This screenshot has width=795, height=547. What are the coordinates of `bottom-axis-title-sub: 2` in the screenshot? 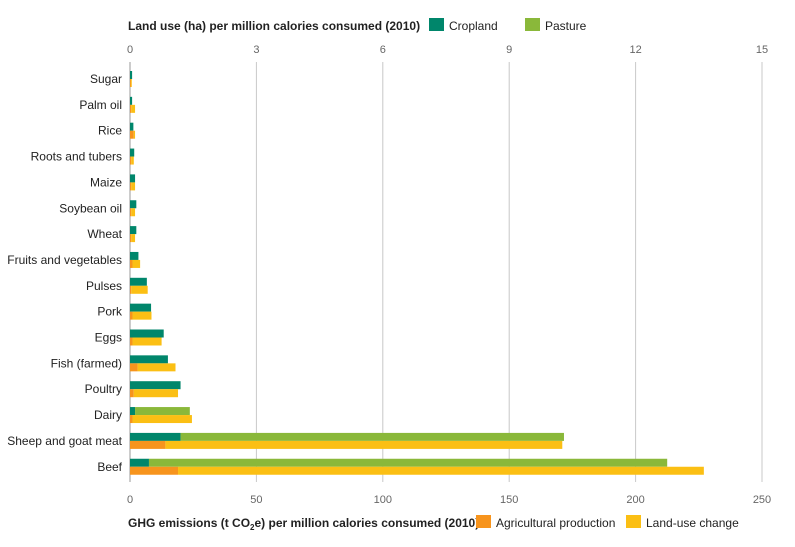 It's located at (252, 527).